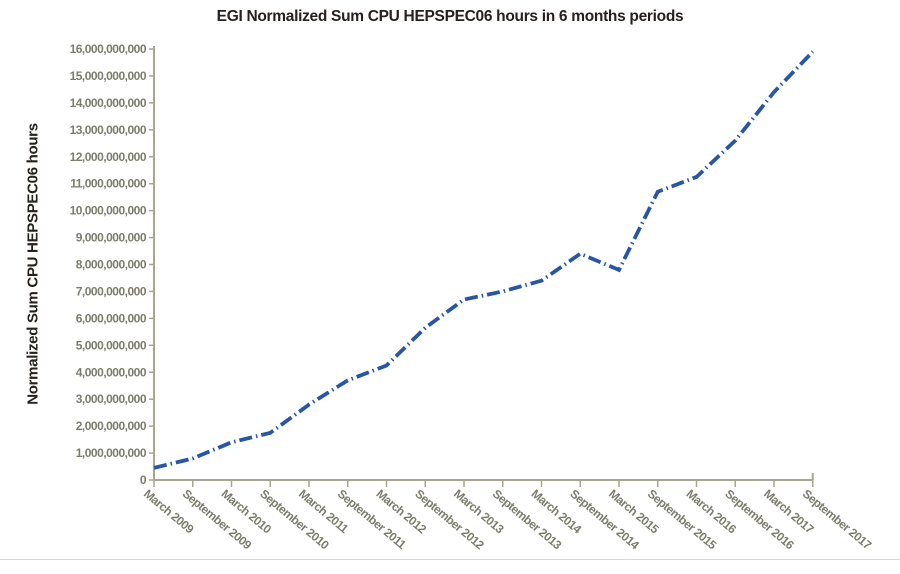 The width and height of the screenshot is (900, 574). What do you see at coordinates (108, 157) in the screenshot?
I see `y-tick-label: 12,000,000,000` at bounding box center [108, 157].